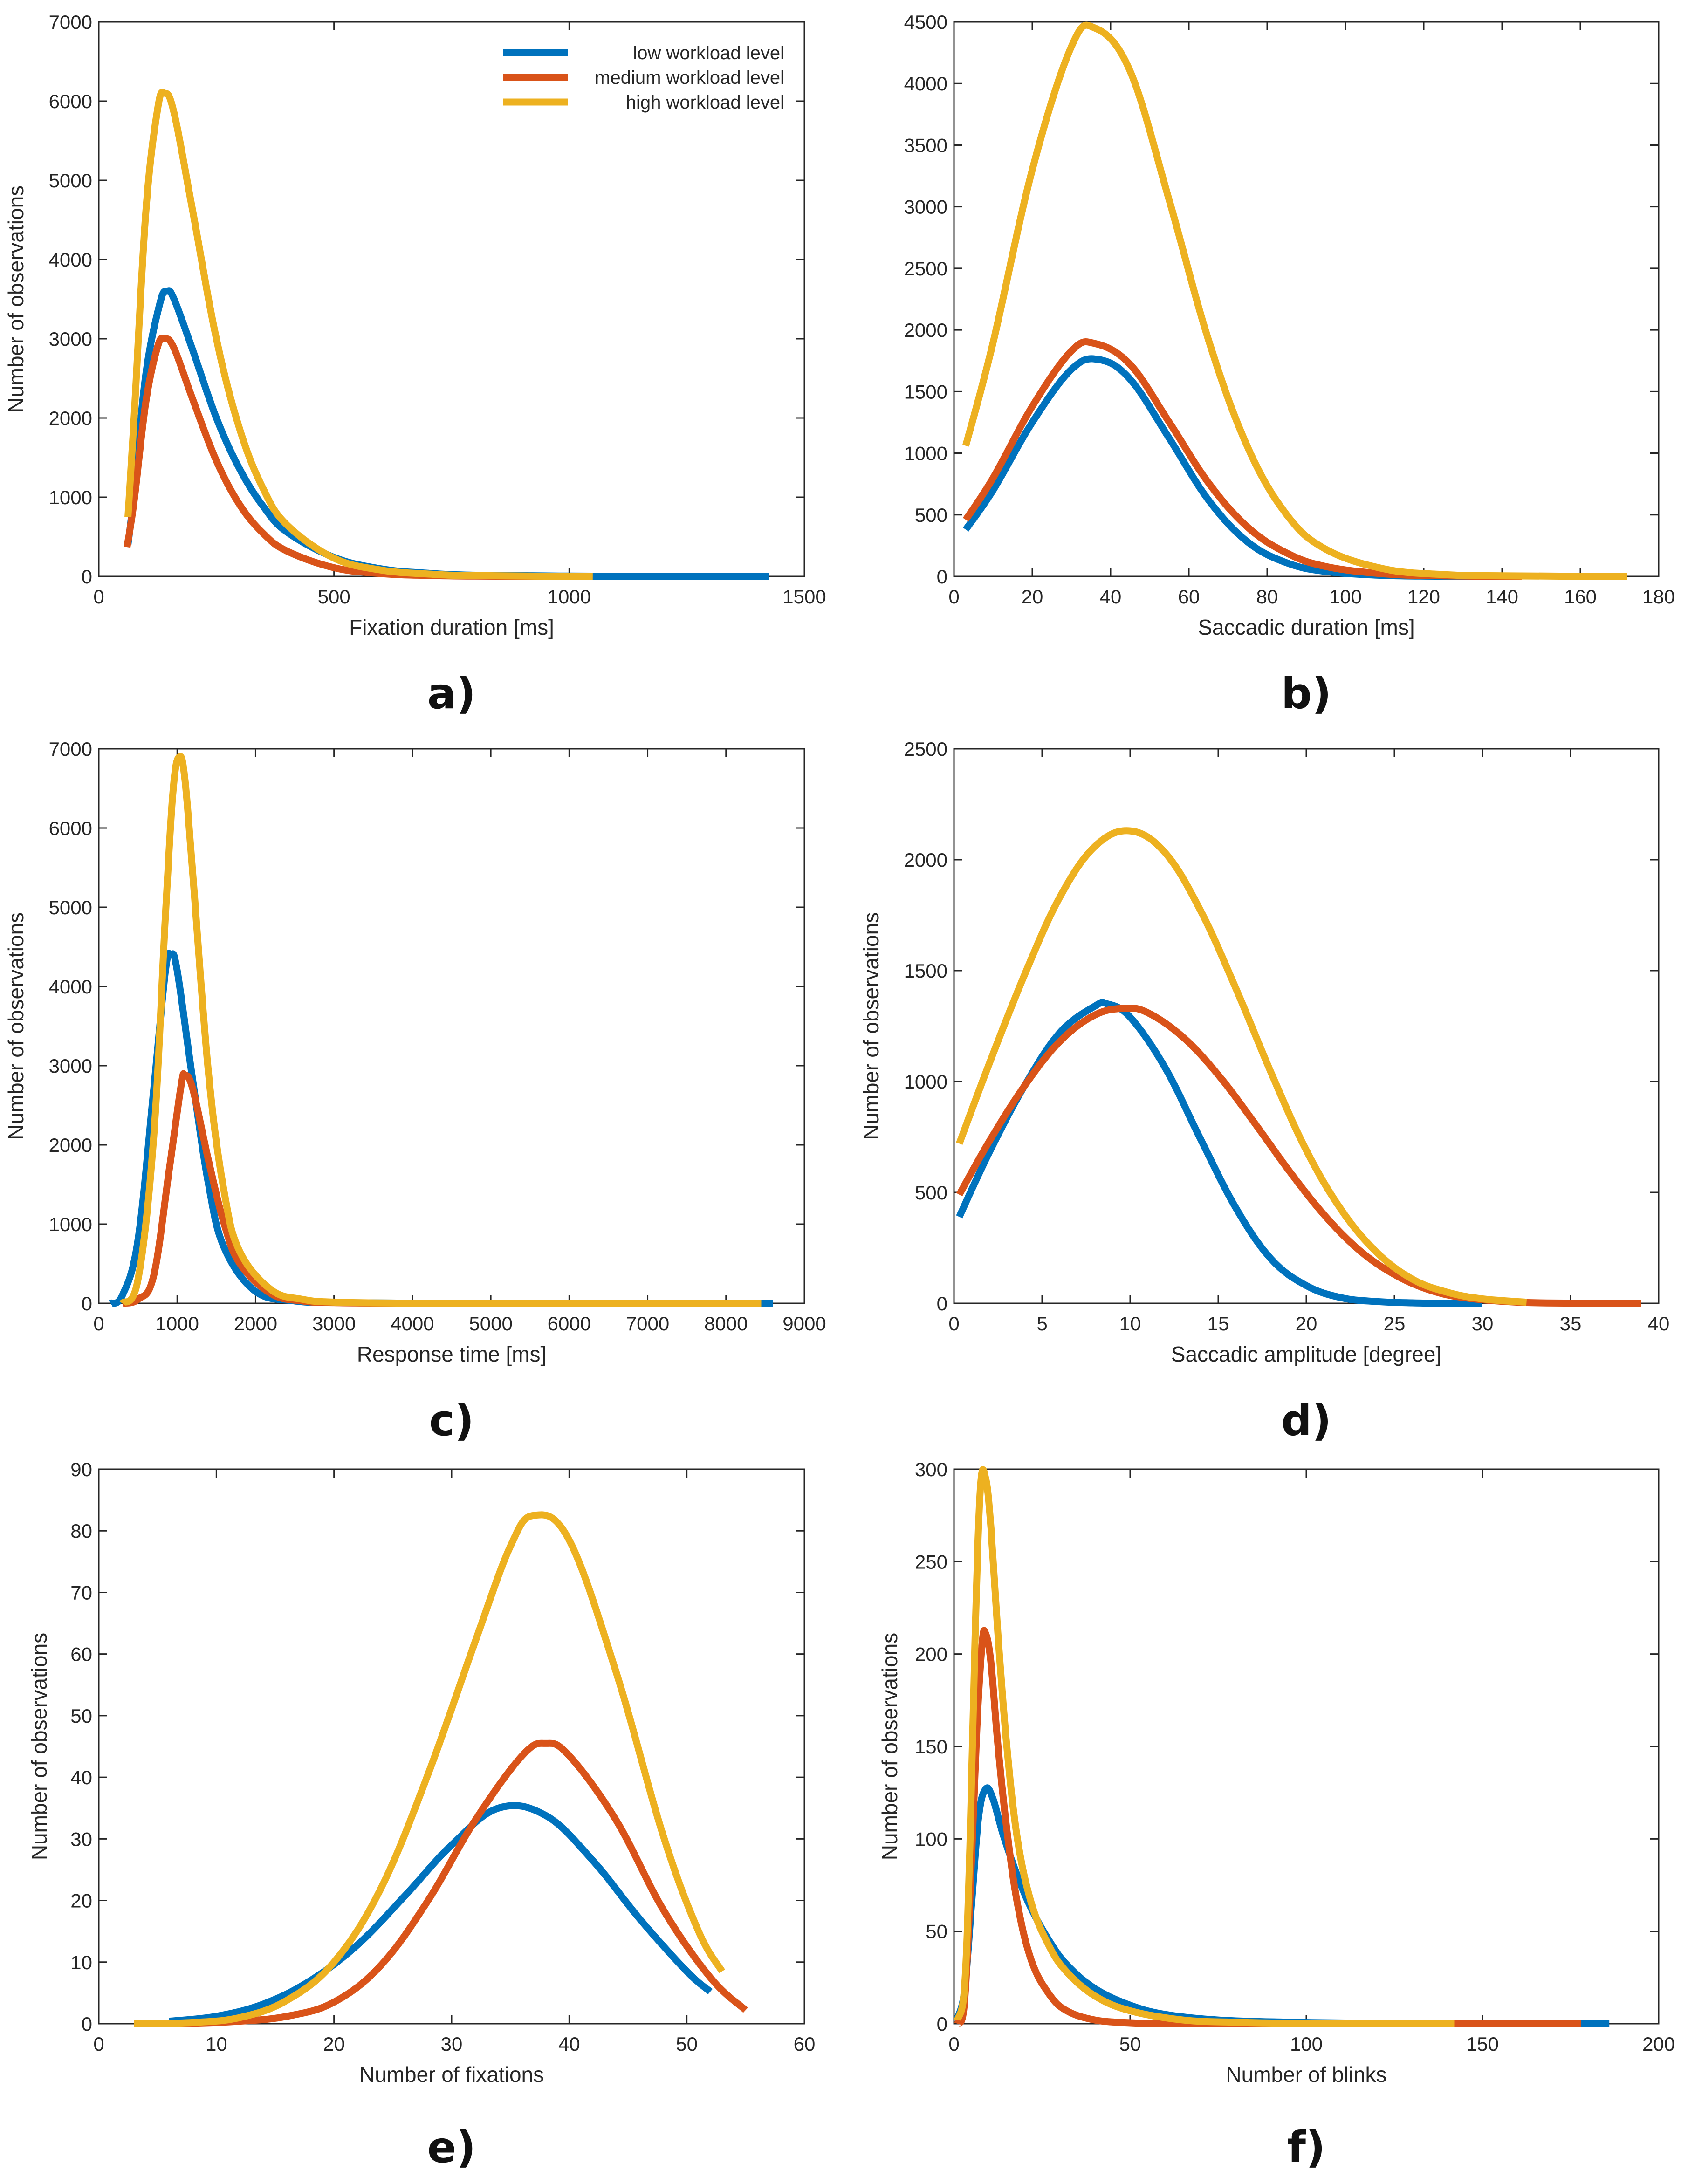 The width and height of the screenshot is (1688, 2184). I want to click on y-tick-label-d: 0, so click(942, 1304).